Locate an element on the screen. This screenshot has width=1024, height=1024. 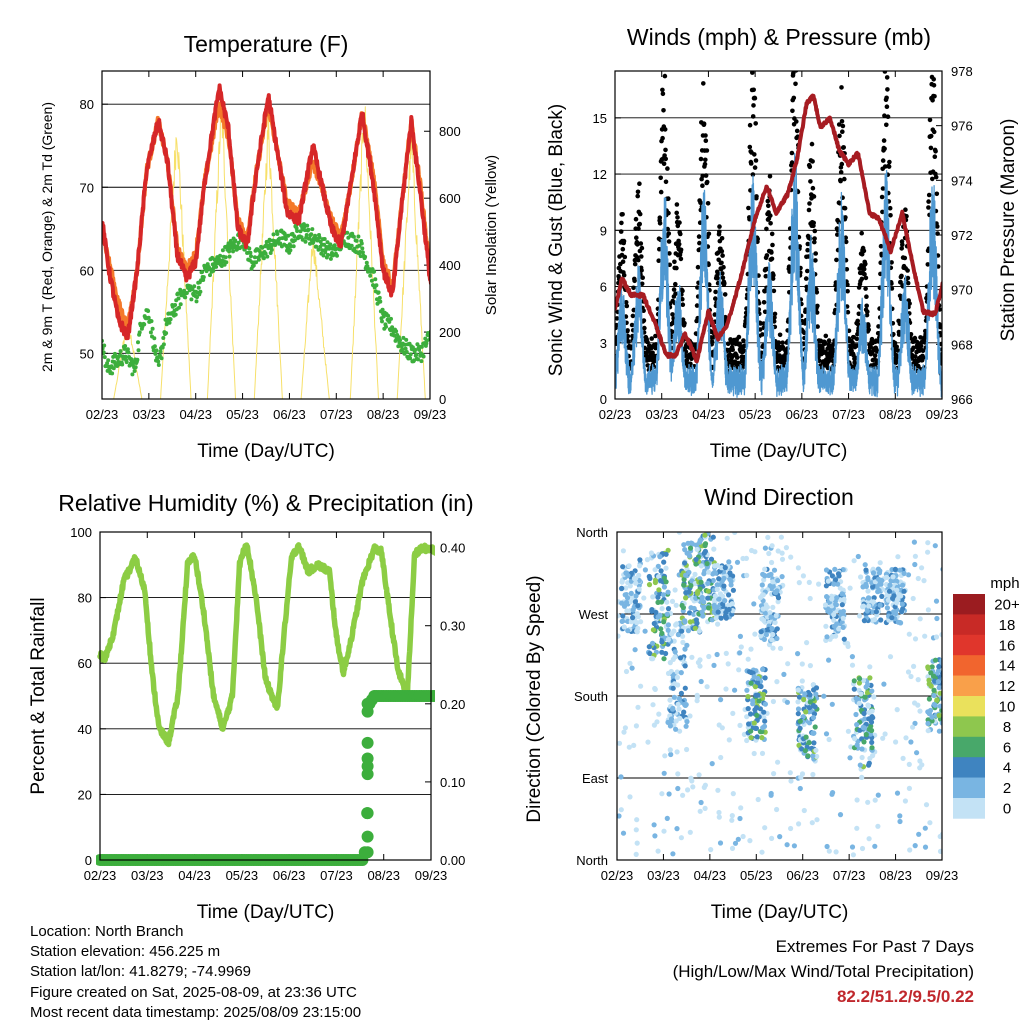
legend-label: 0 is located at coordinates (1007, 809).